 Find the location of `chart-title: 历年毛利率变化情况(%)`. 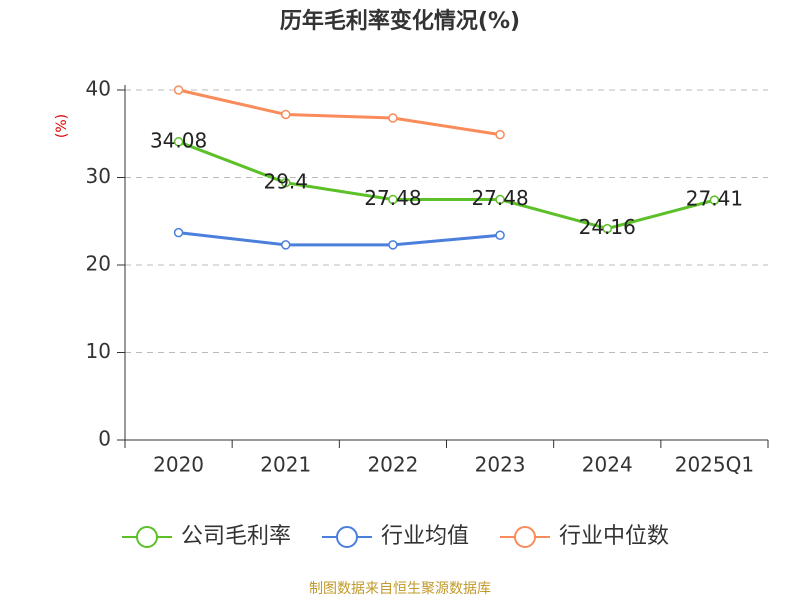

chart-title: 历年毛利率变化情况(%) is located at coordinates (400, 21).